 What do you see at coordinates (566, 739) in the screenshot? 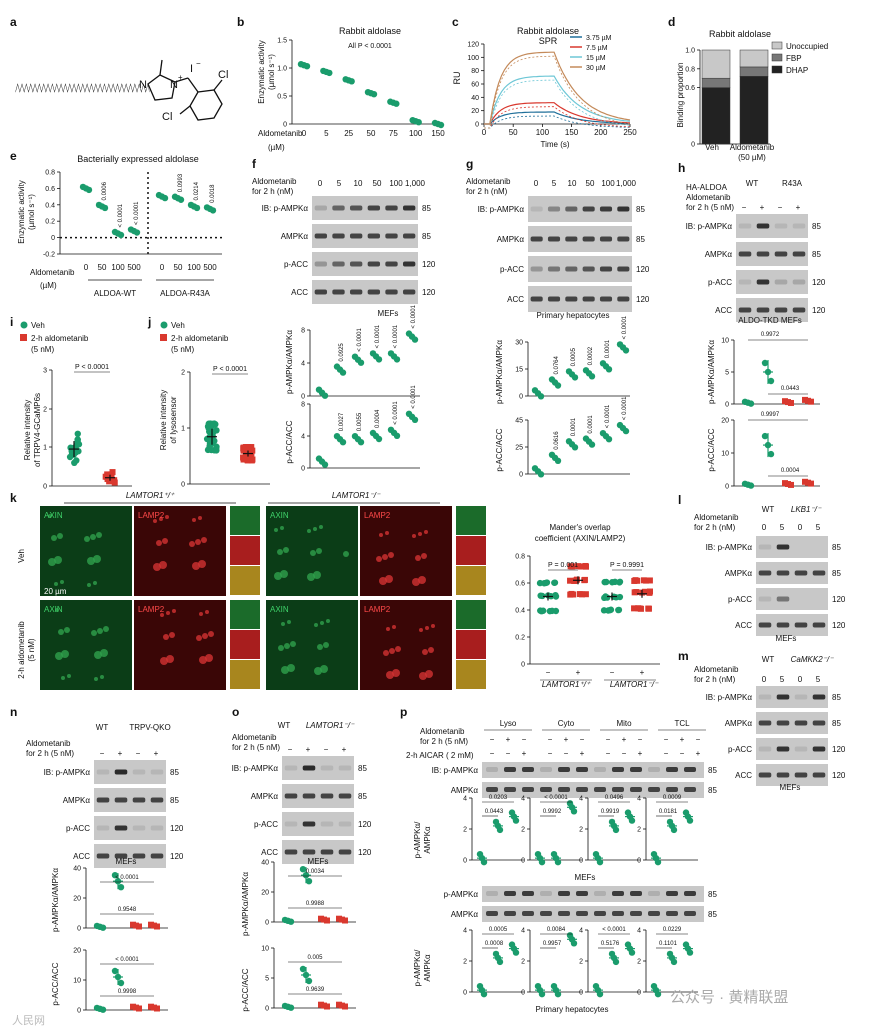
I see `p-sign-aldo: +` at bounding box center [566, 739].